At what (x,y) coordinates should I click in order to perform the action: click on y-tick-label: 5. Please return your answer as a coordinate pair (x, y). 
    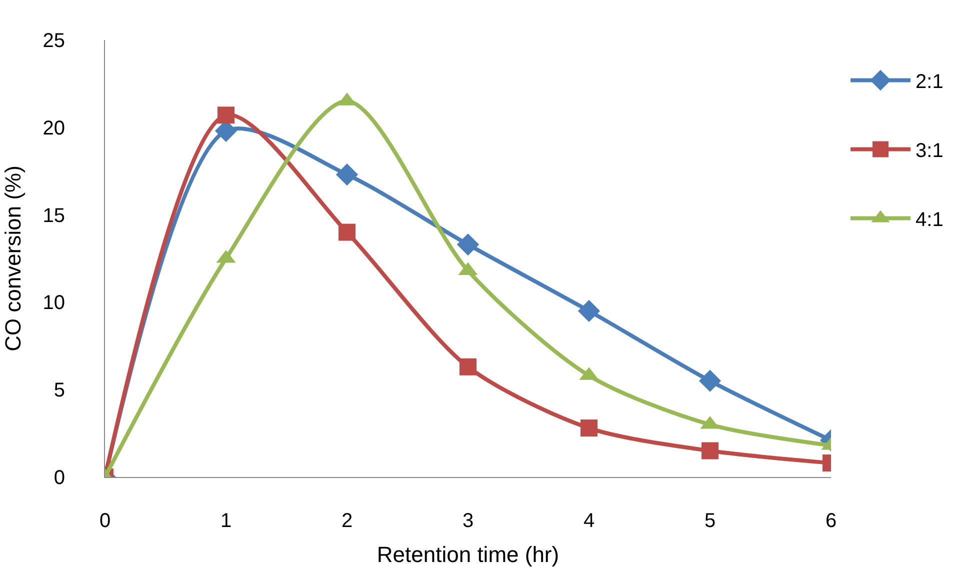
    Looking at the image, I should click on (59, 391).